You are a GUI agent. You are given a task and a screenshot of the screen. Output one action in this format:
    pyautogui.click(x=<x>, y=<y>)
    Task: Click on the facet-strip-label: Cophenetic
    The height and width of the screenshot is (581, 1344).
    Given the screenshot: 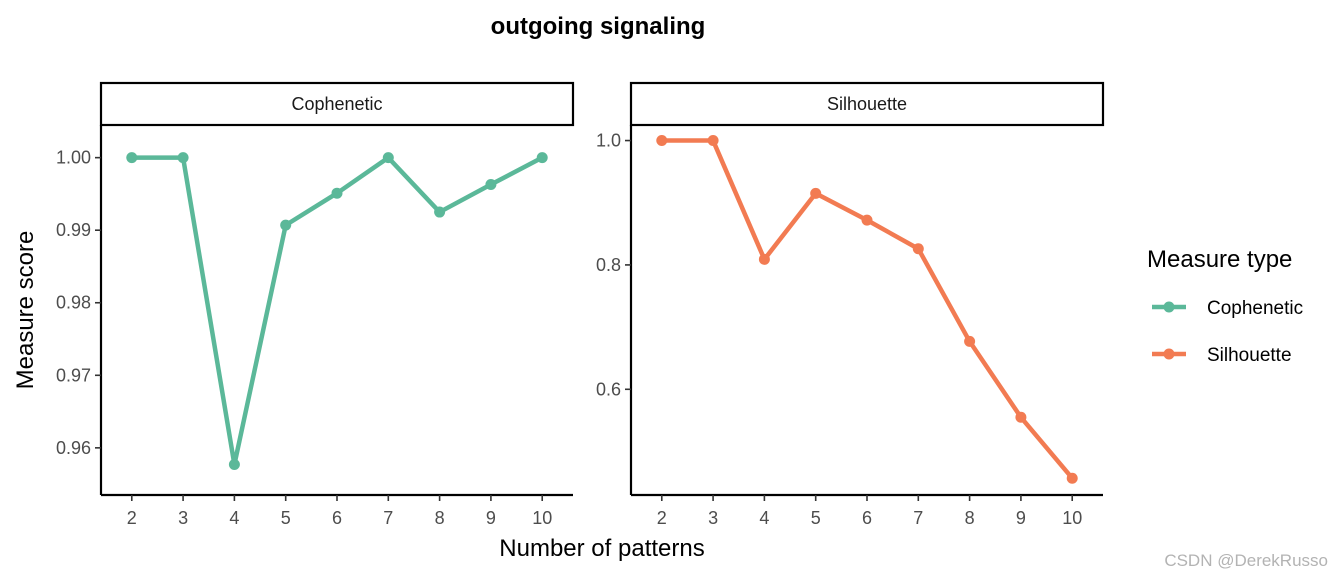 What is the action you would take?
    pyautogui.click(x=336, y=104)
    